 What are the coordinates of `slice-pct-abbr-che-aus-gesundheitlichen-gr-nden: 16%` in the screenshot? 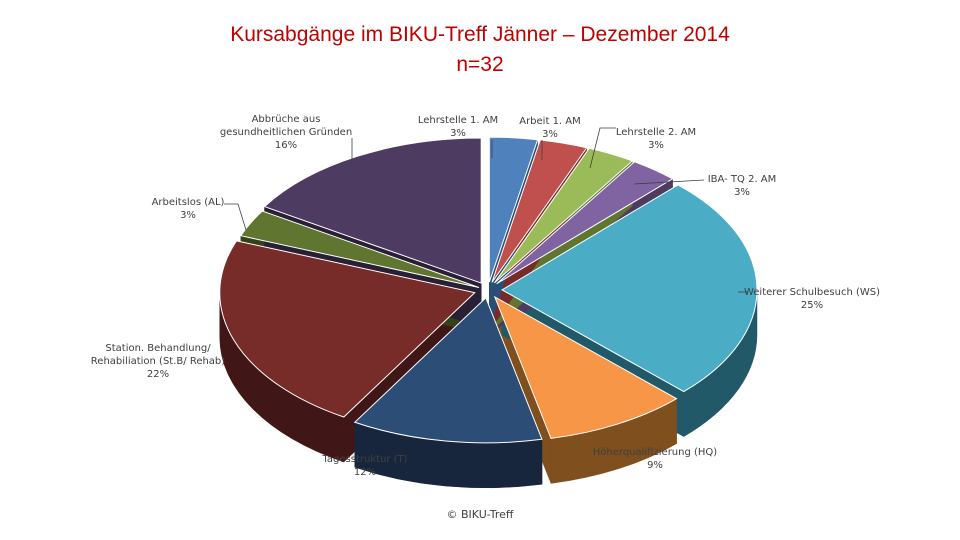 It's located at (286, 145).